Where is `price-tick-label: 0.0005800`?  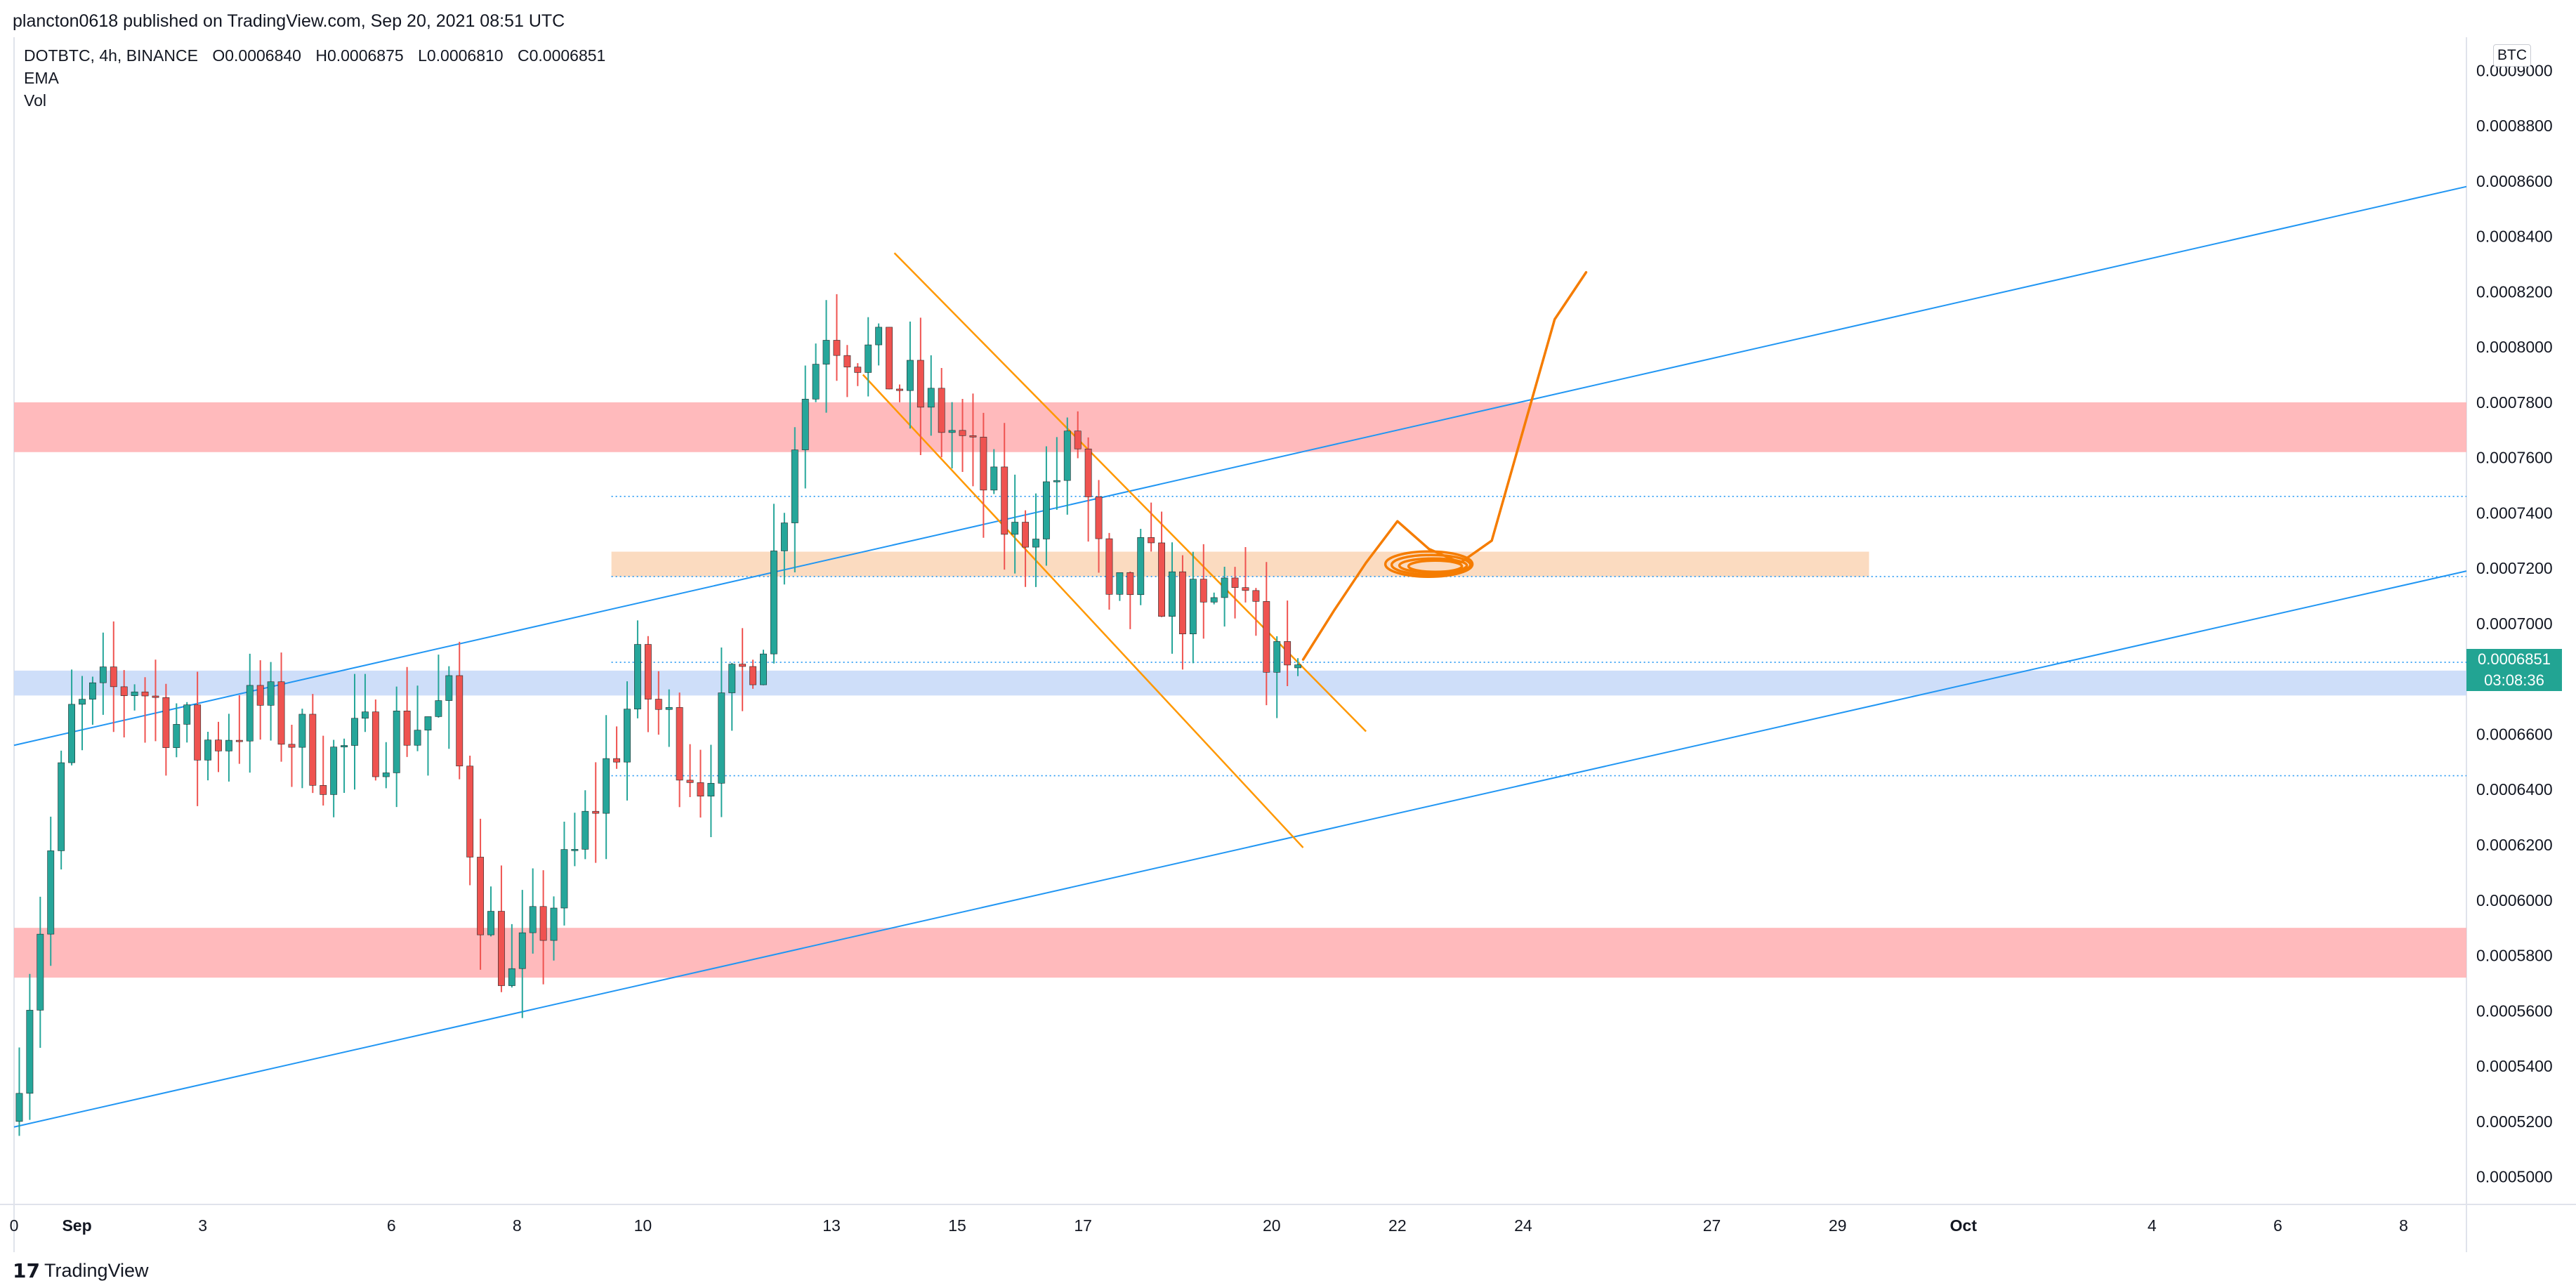 price-tick-label: 0.0005800 is located at coordinates (2514, 956).